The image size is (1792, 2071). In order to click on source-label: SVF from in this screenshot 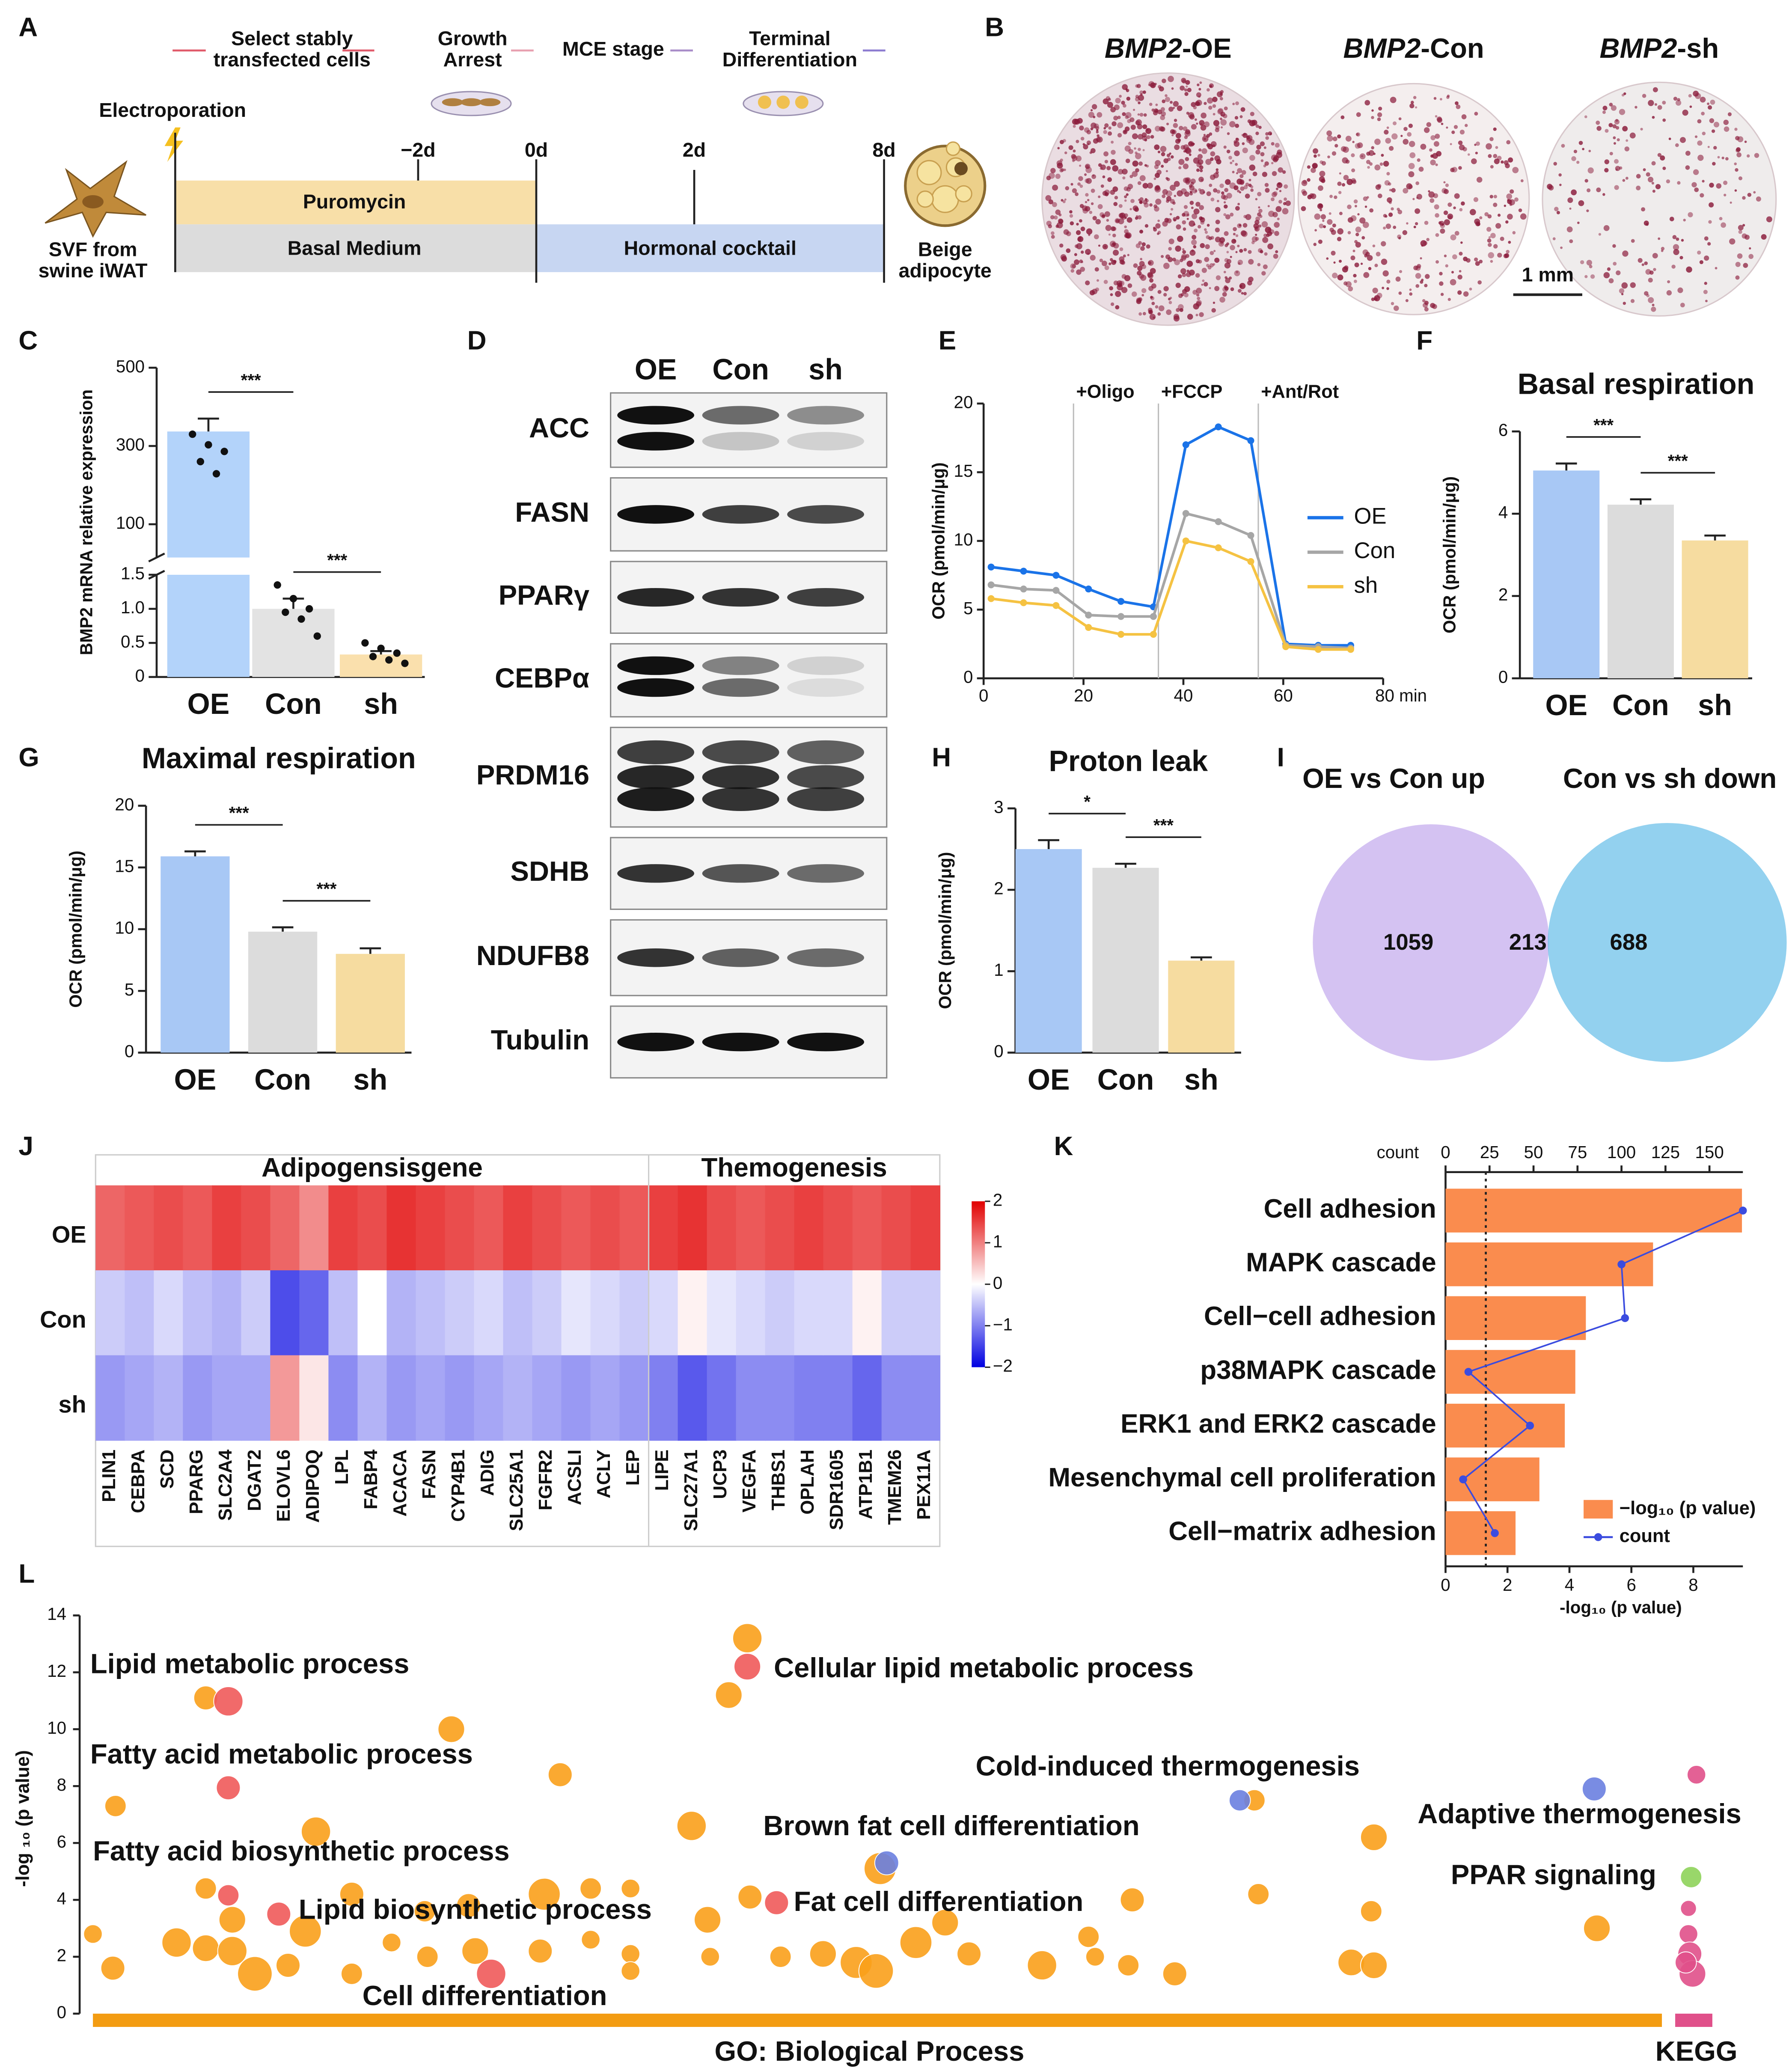, I will do `click(93, 249)`.